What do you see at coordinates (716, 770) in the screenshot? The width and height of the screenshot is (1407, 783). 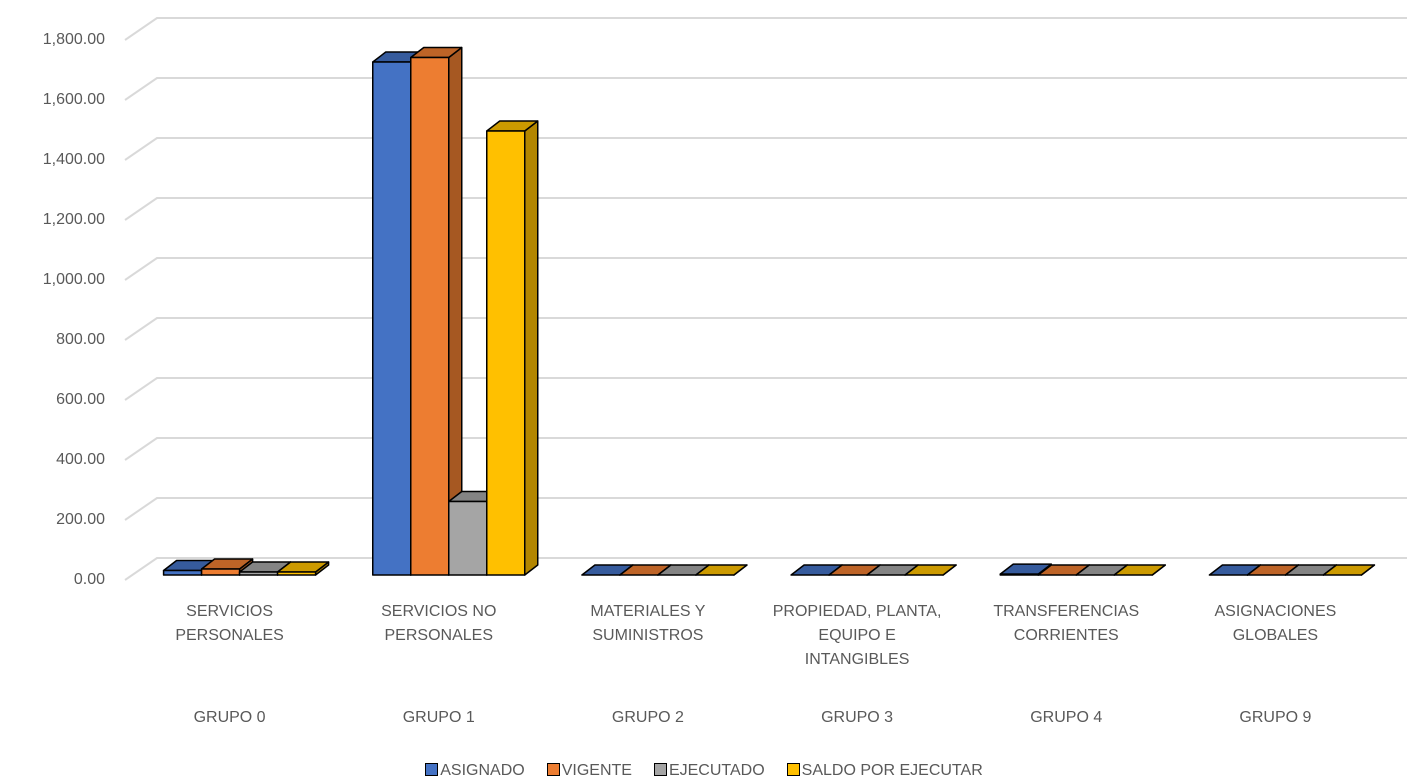 I see `legend-label: EJECUTADO` at bounding box center [716, 770].